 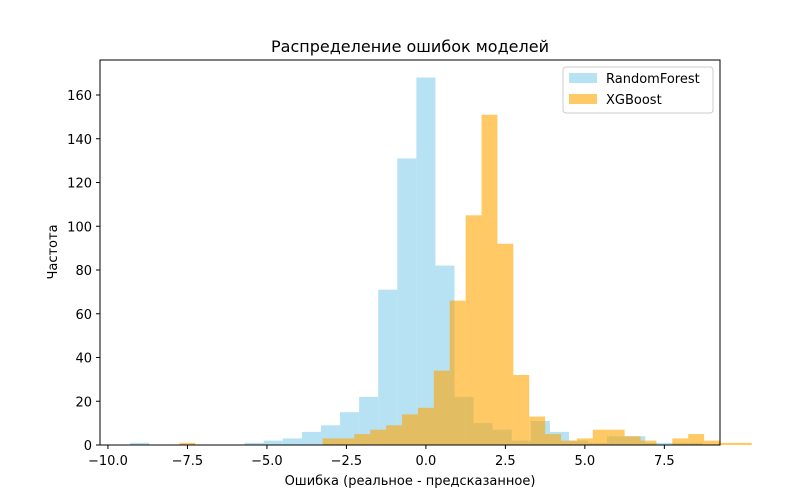 I want to click on y-tick-label: 0, so click(x=88, y=446).